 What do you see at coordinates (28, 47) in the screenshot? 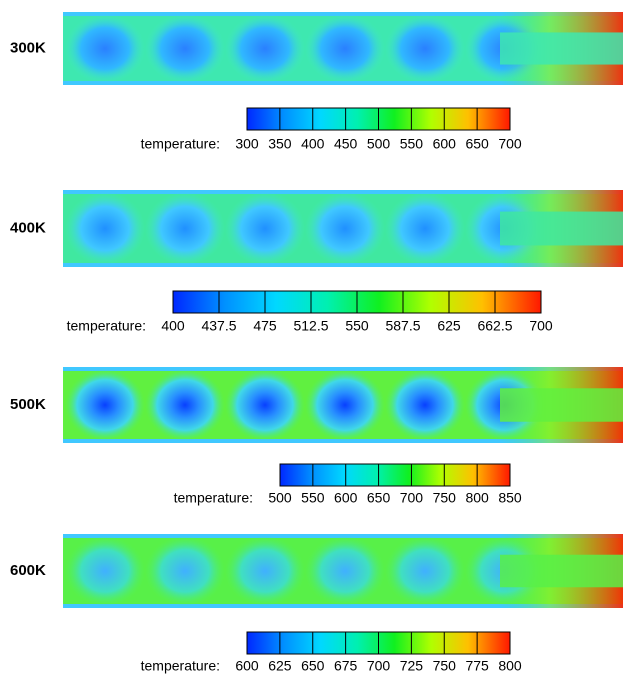
I see `case-label: 300K` at bounding box center [28, 47].